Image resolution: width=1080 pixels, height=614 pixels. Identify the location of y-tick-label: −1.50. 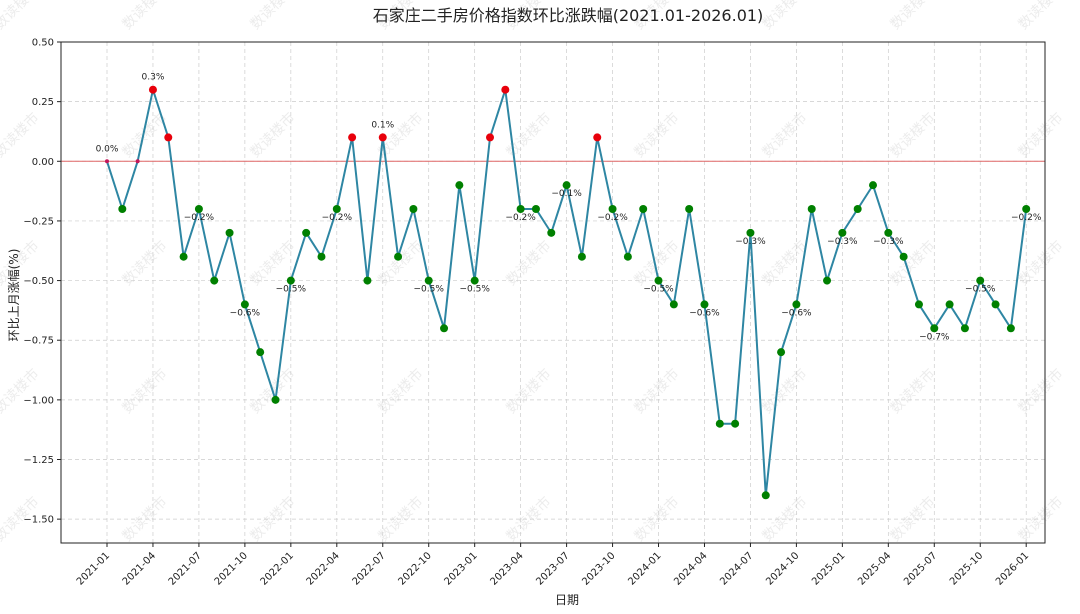
(38, 520).